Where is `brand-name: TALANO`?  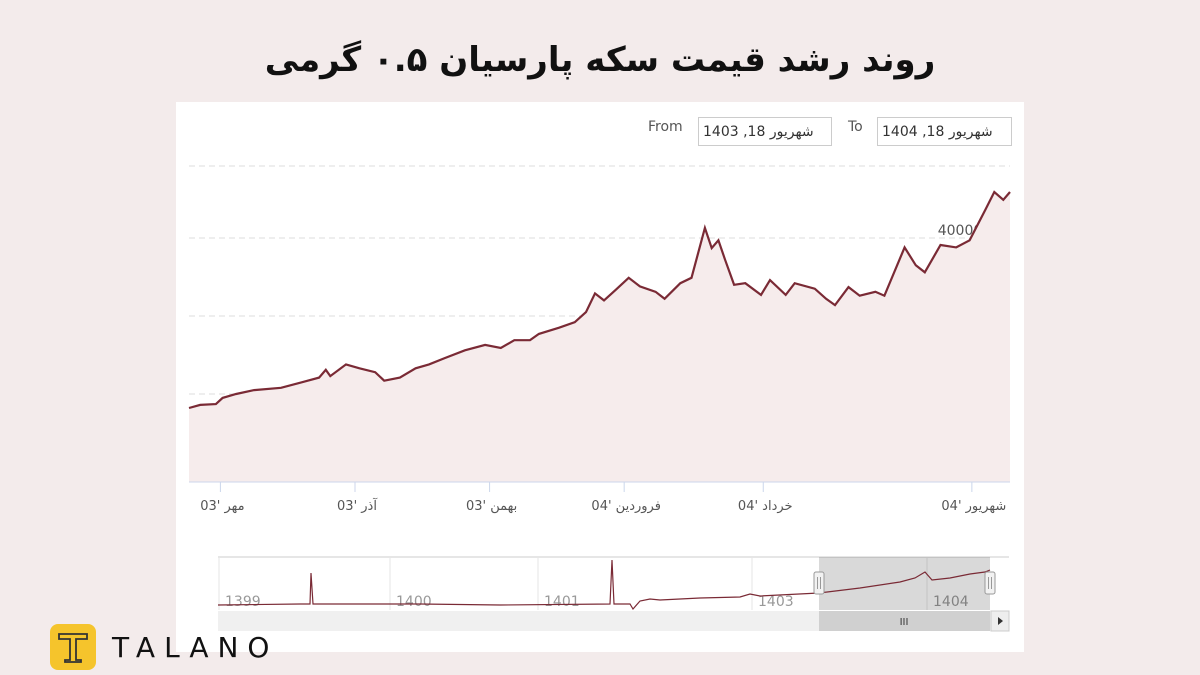
brand-name: TALANO is located at coordinates (195, 647).